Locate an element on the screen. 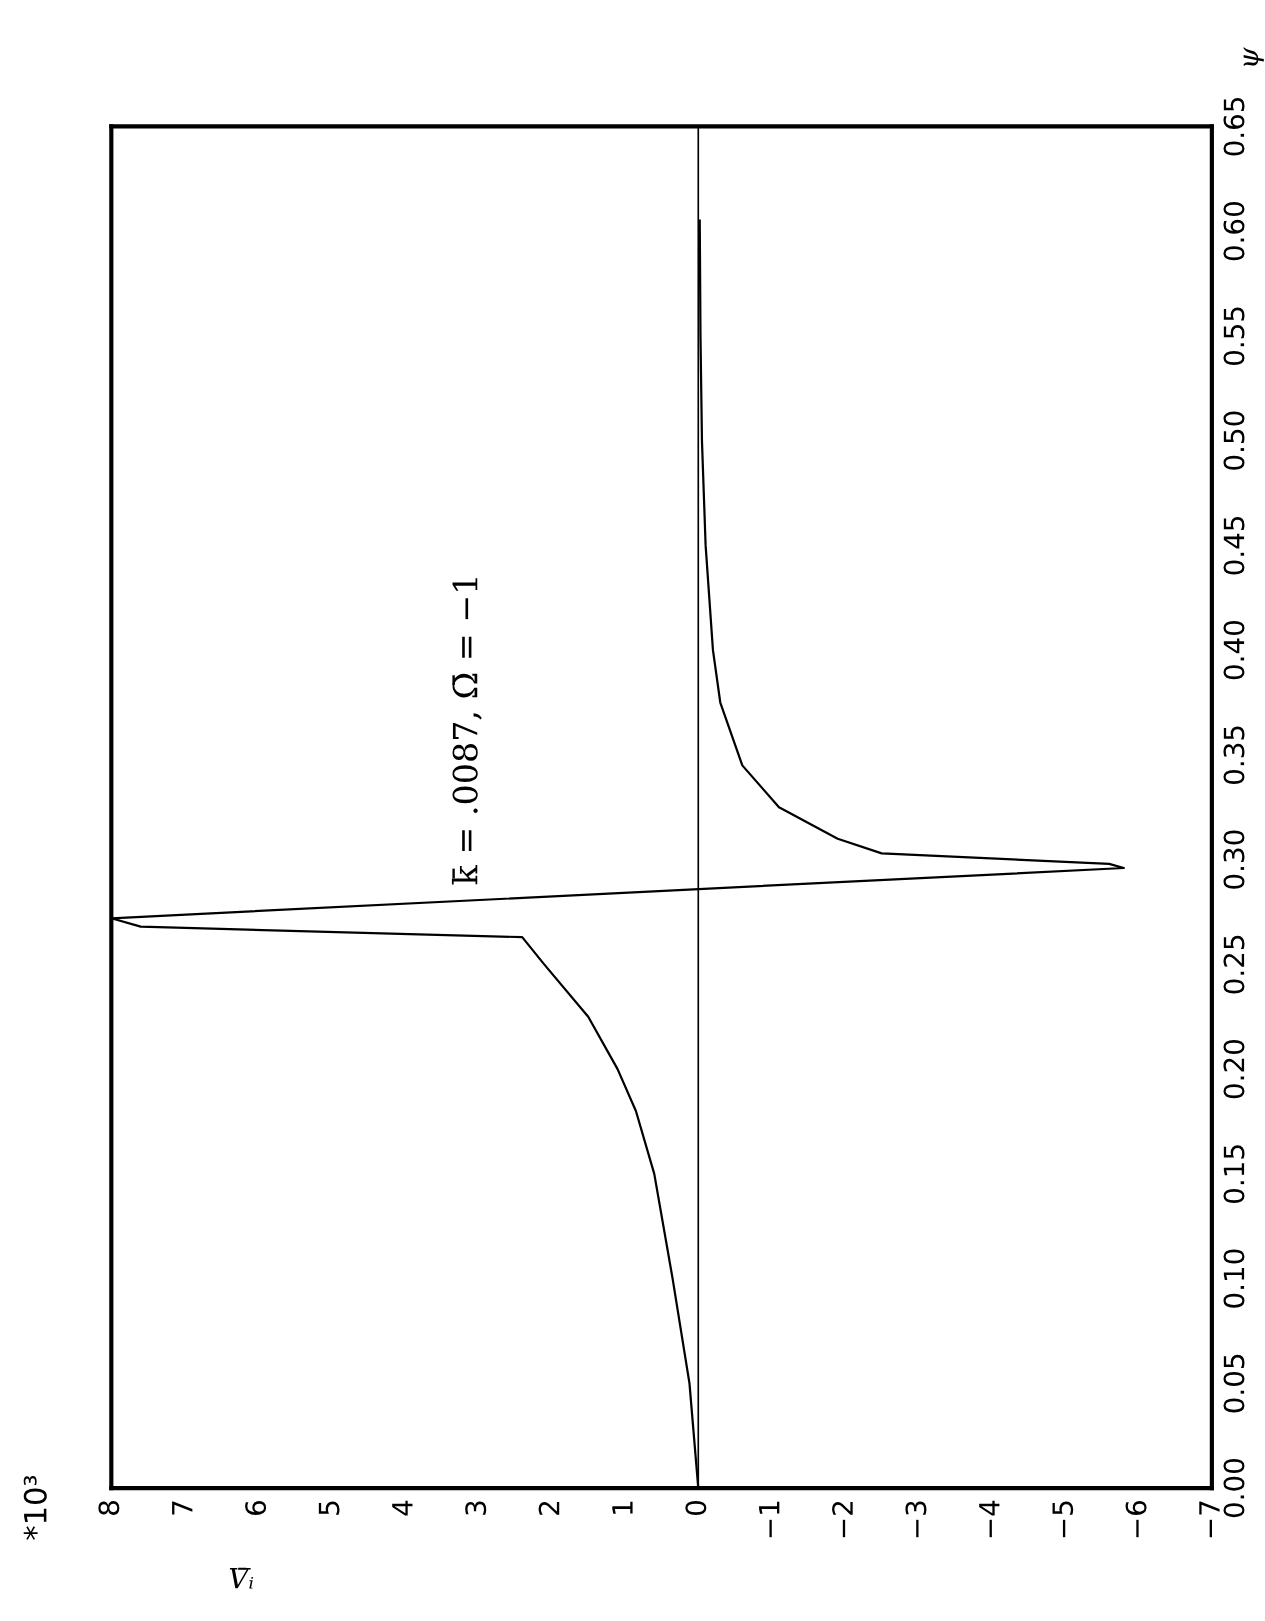  x-tick-label: 0 is located at coordinates (696, 1508).